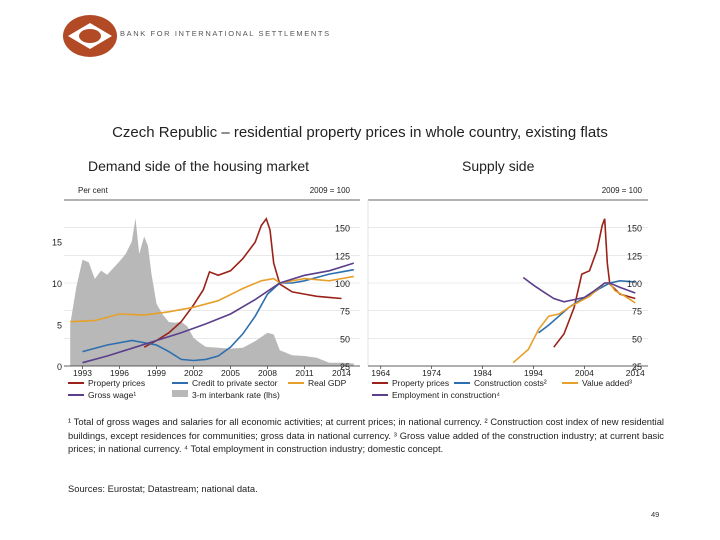 Image resolution: width=720 pixels, height=540 pixels. I want to click on legend-employment: Employment in construction⁴, so click(436, 395).